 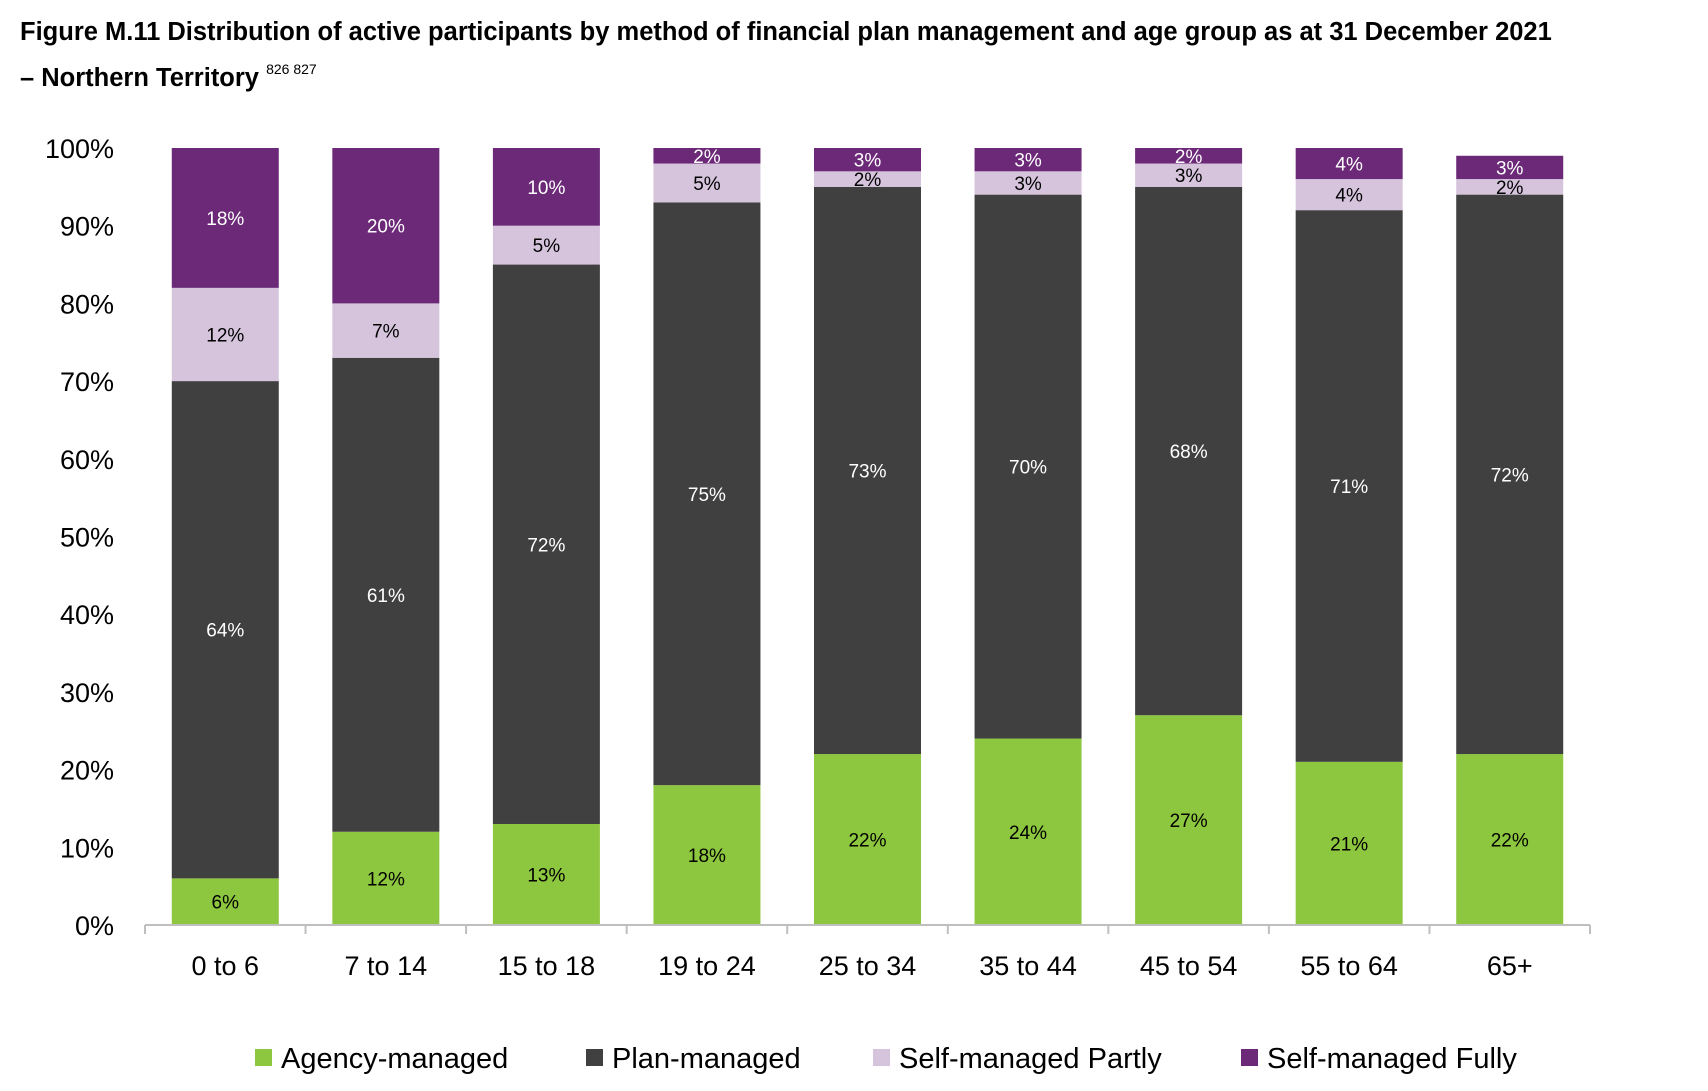 I want to click on data-label: 68%, so click(x=1189, y=452).